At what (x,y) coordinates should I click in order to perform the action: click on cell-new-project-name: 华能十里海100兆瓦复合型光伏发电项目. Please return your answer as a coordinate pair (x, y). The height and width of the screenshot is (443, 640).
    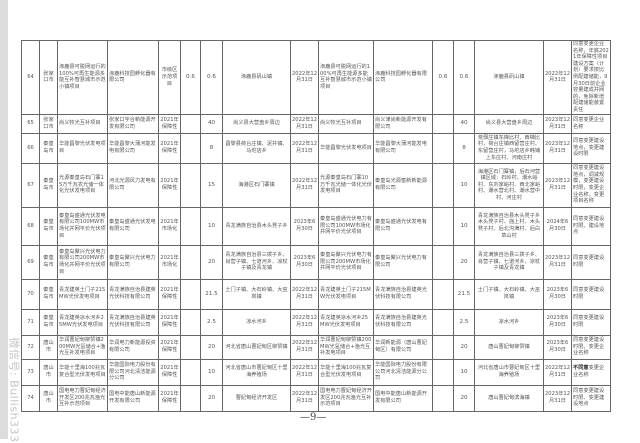
    Looking at the image, I should click on (346, 372).